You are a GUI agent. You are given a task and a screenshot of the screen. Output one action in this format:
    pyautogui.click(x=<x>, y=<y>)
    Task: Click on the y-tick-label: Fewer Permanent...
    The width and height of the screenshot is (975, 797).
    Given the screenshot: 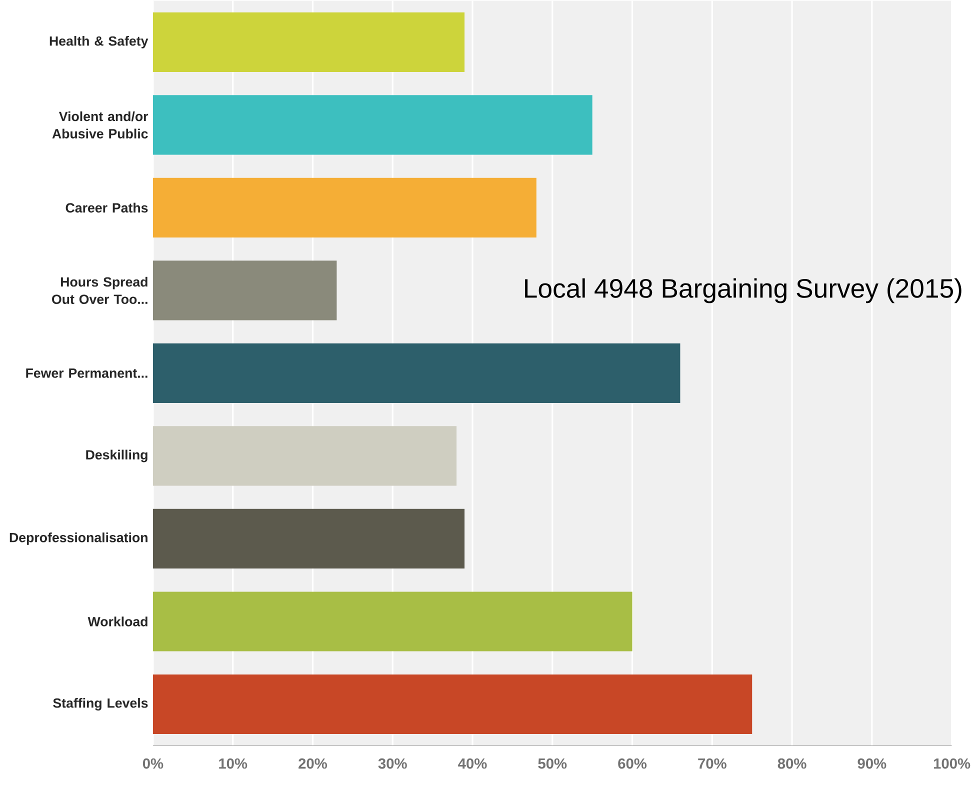 What is the action you would take?
    pyautogui.click(x=87, y=373)
    